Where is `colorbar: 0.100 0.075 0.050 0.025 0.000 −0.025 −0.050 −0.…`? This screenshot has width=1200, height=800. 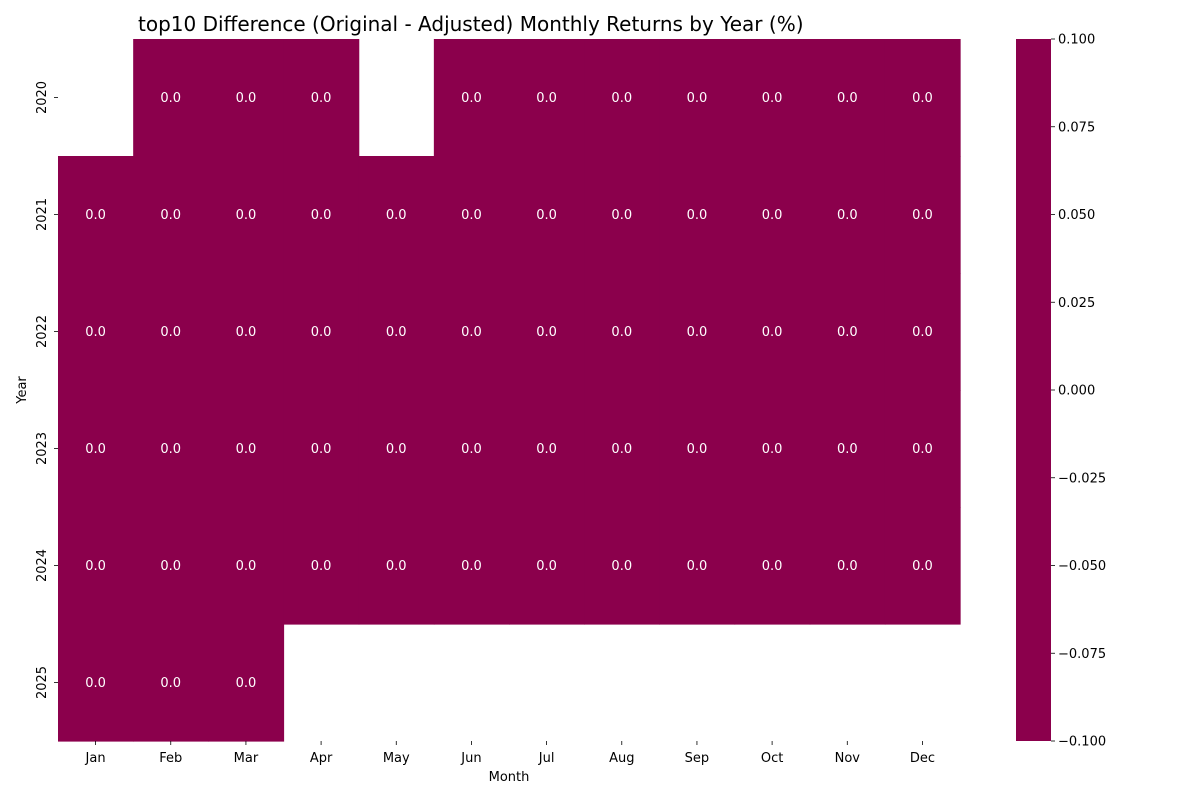
colorbar: 0.100 0.075 0.050 0.025 0.000 −0.025 −0.050 −0.… is located at coordinates (1061, 391).